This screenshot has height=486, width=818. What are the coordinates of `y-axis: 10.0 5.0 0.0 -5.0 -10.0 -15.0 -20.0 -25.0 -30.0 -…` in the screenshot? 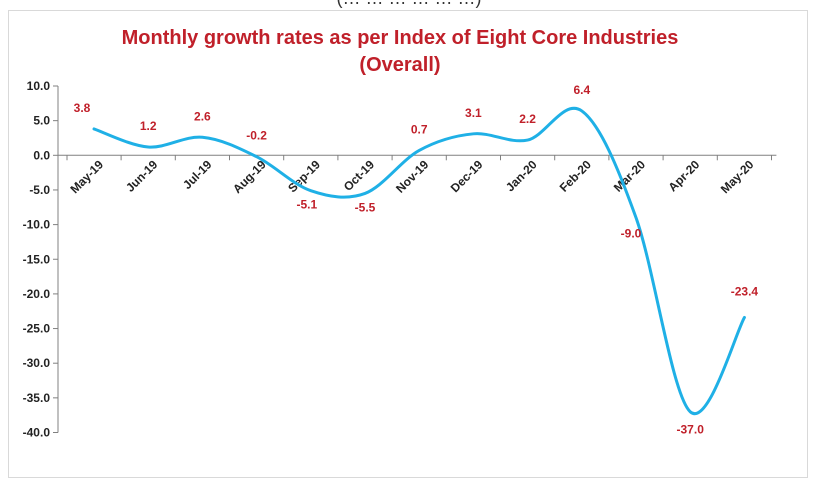 It's located at (41, 259).